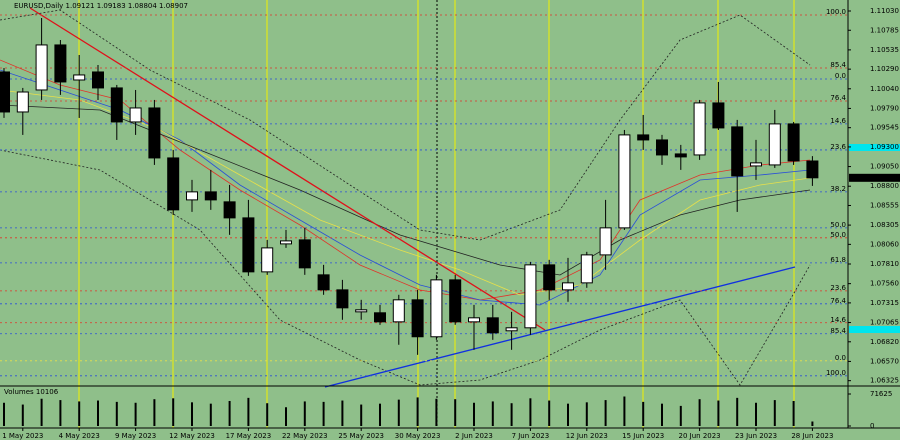  I want to click on volume-title: Volumes 10106, so click(31, 392).